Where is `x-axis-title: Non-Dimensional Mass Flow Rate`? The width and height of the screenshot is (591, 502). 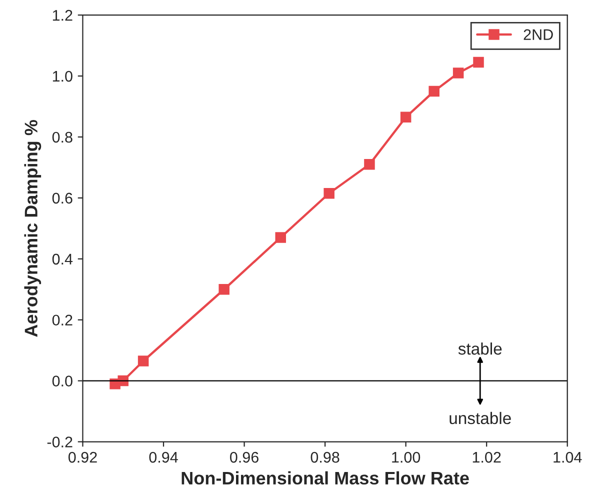 x-axis-title: Non-Dimensional Mass Flow Rate is located at coordinates (325, 478).